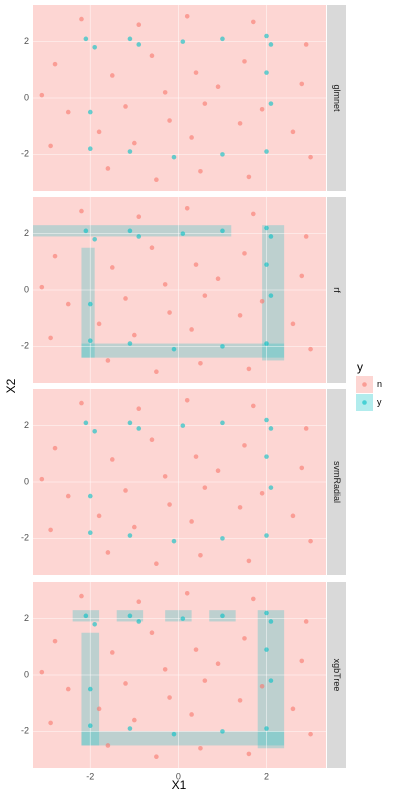 The height and width of the screenshot is (800, 400). Describe the element at coordinates (337, 675) in the screenshot. I see `facet-label: xgbTree` at that location.